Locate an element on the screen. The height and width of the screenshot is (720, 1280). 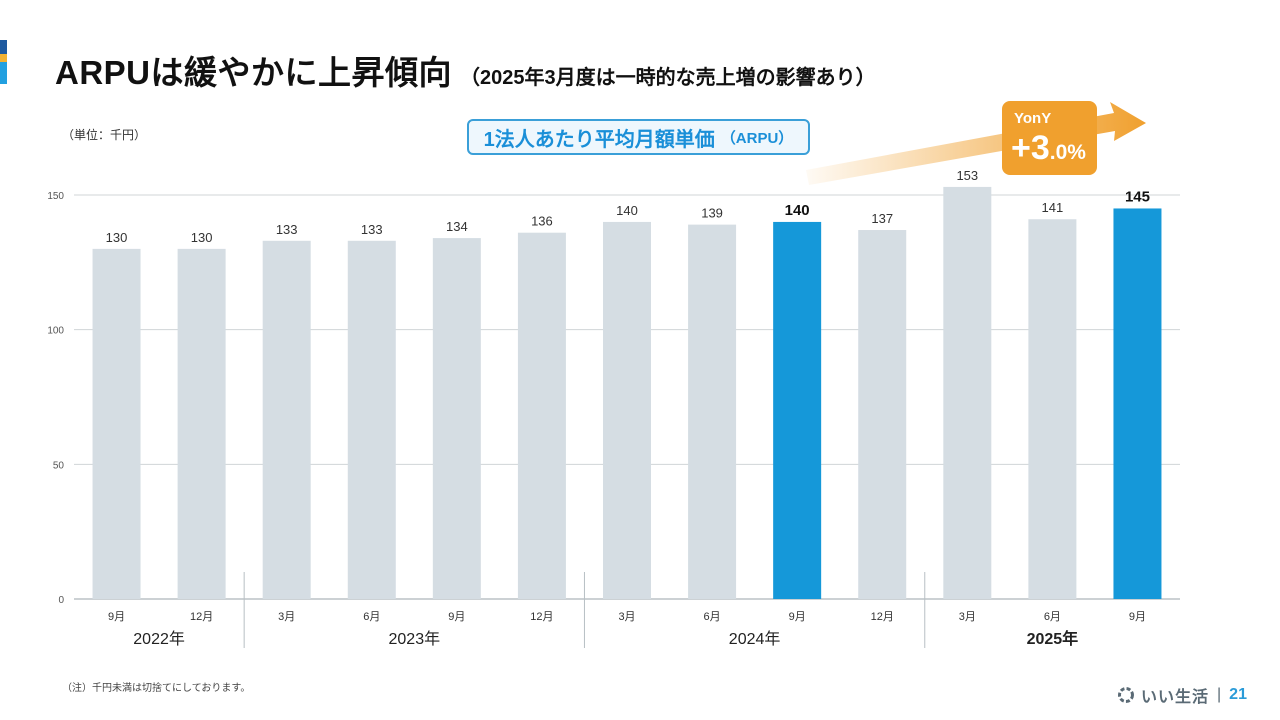
value-label-9: 137 is located at coordinates (882, 218).